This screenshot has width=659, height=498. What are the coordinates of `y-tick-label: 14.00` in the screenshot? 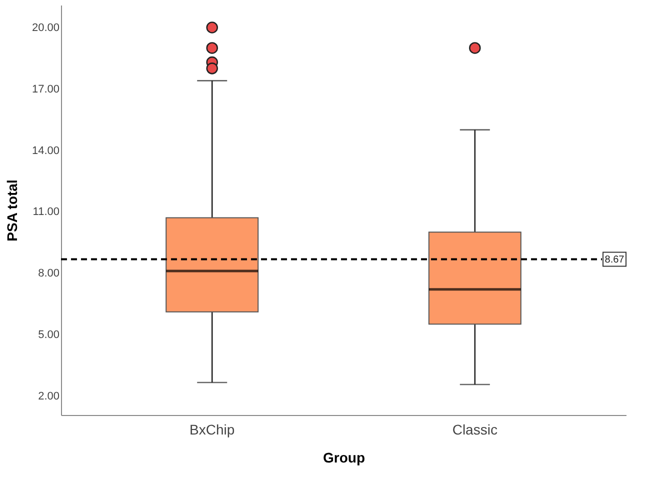 It's located at (46, 150).